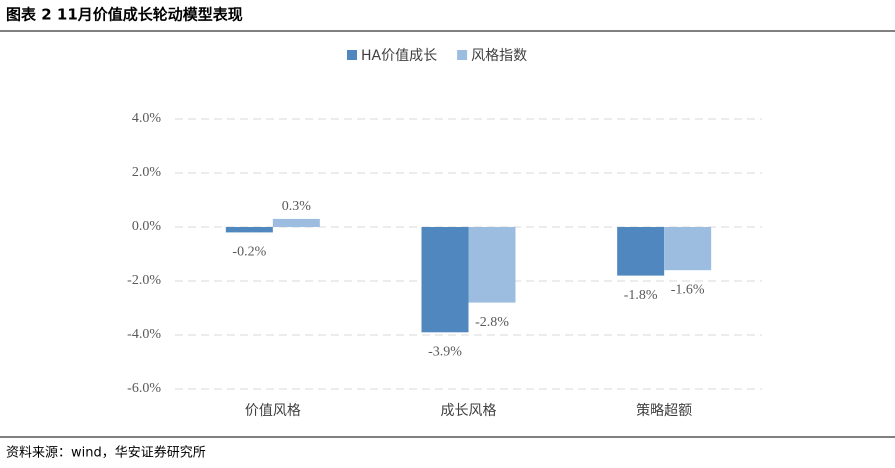 This screenshot has height=468, width=895. Describe the element at coordinates (297, 206) in the screenshot. I see `value-label: 0.3%` at that location.